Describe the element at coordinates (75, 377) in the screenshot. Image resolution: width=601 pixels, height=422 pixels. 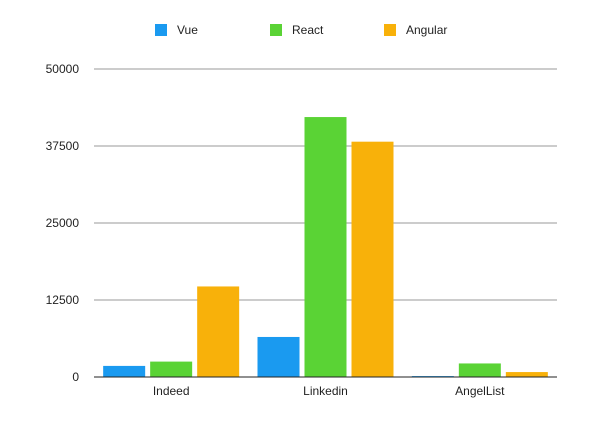
I see `y-tick-label-0: 0` at that location.